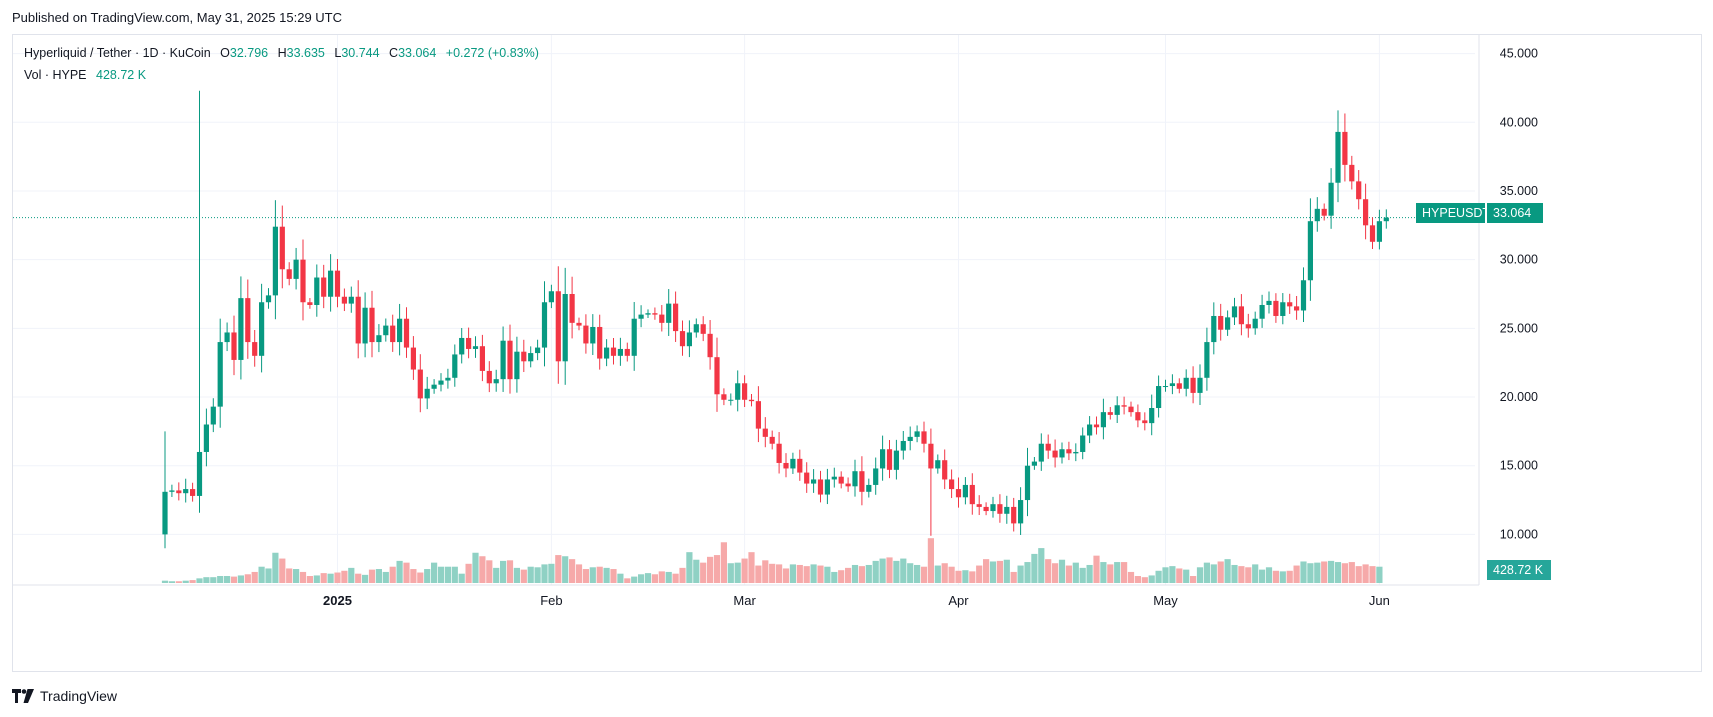  I want to click on y-tick-label: 45.000, so click(1519, 54).